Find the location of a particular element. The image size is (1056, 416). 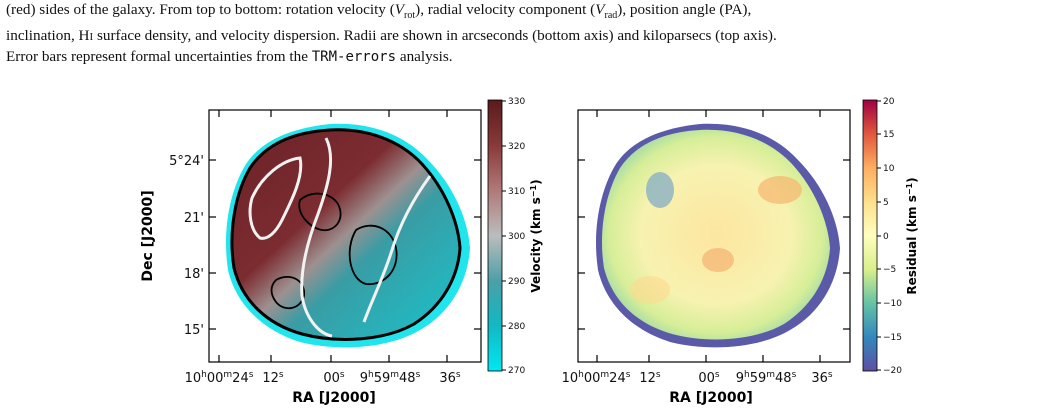

galaxy-velocity-disk is located at coordinates (346, 234).